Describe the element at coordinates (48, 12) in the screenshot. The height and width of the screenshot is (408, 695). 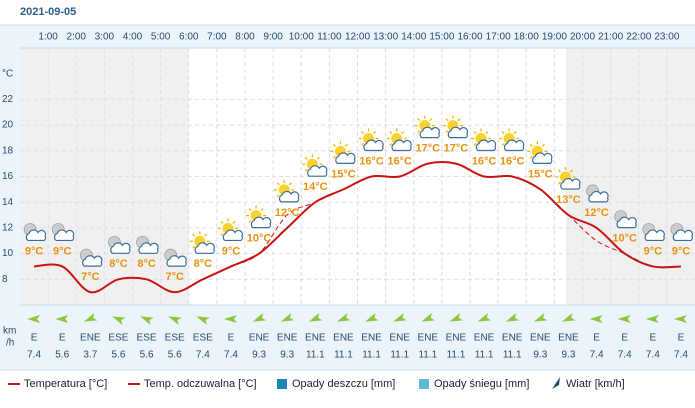
I see `date: 2021-09-05` at that location.